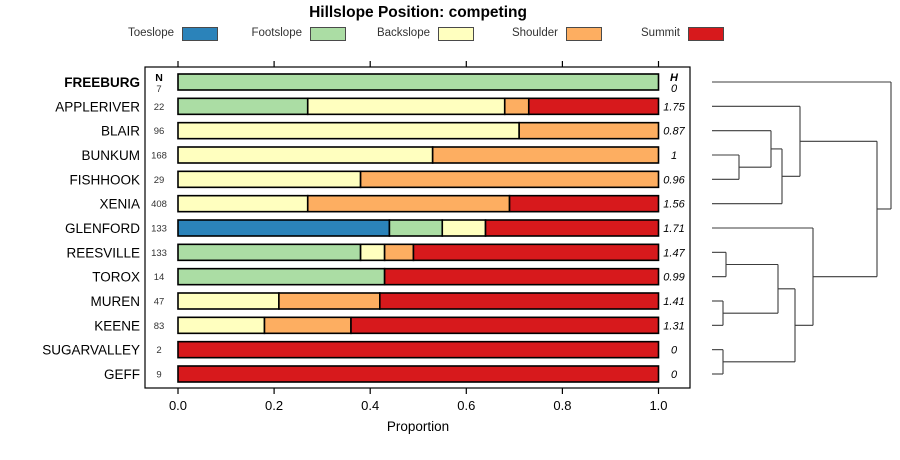  I want to click on n-value: 168, so click(159, 155).